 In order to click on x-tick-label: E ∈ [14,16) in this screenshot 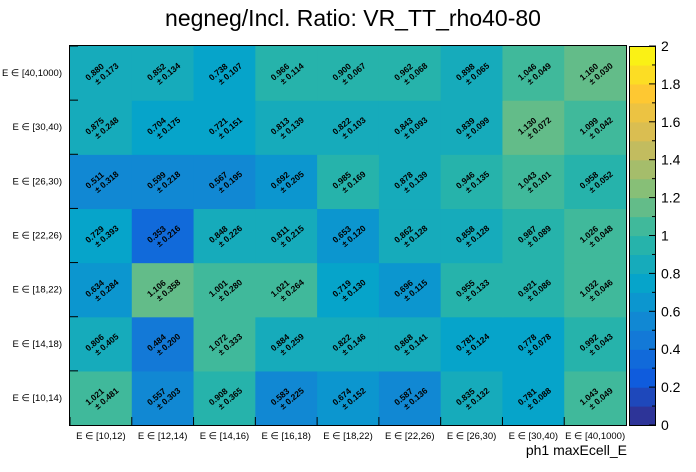, I will do `click(224, 436)`.